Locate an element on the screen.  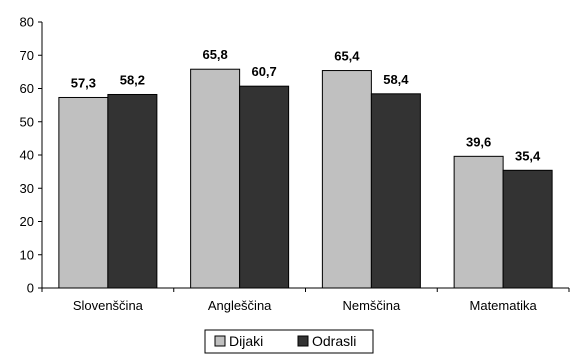
legend-label: Odrasli is located at coordinates (334, 341).